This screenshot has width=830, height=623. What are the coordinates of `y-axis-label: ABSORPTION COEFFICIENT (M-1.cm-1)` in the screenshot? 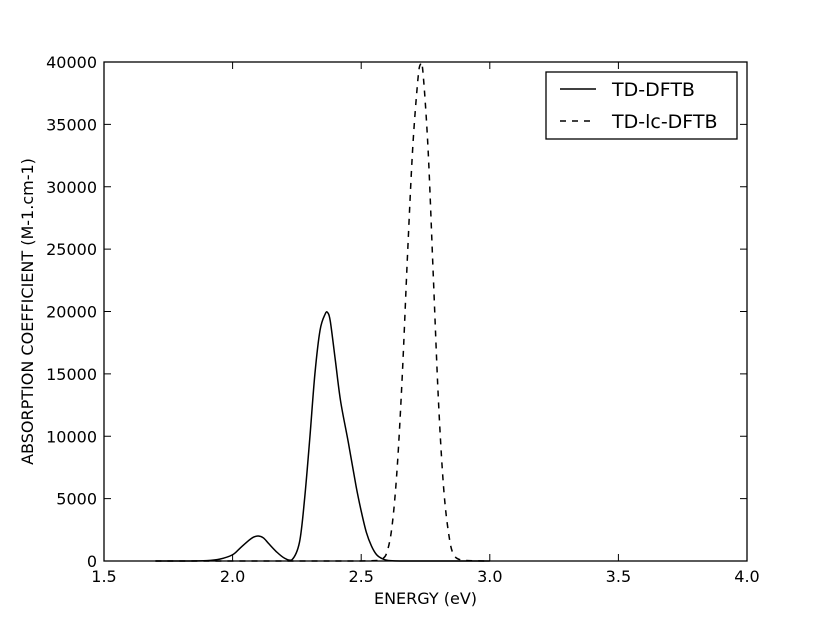 It's located at (27, 311).